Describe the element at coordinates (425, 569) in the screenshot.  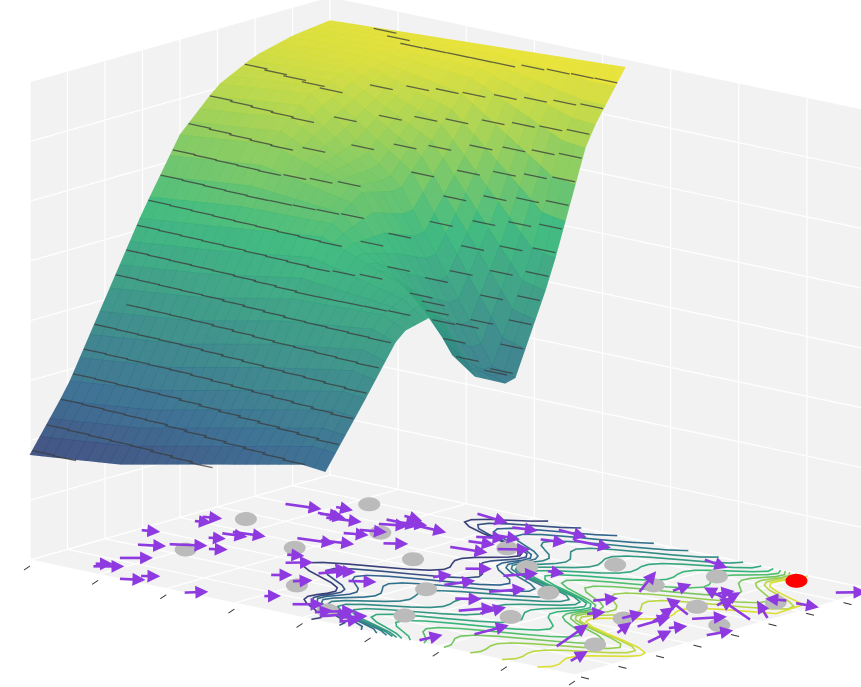
I see `floor-contour-line` at that location.